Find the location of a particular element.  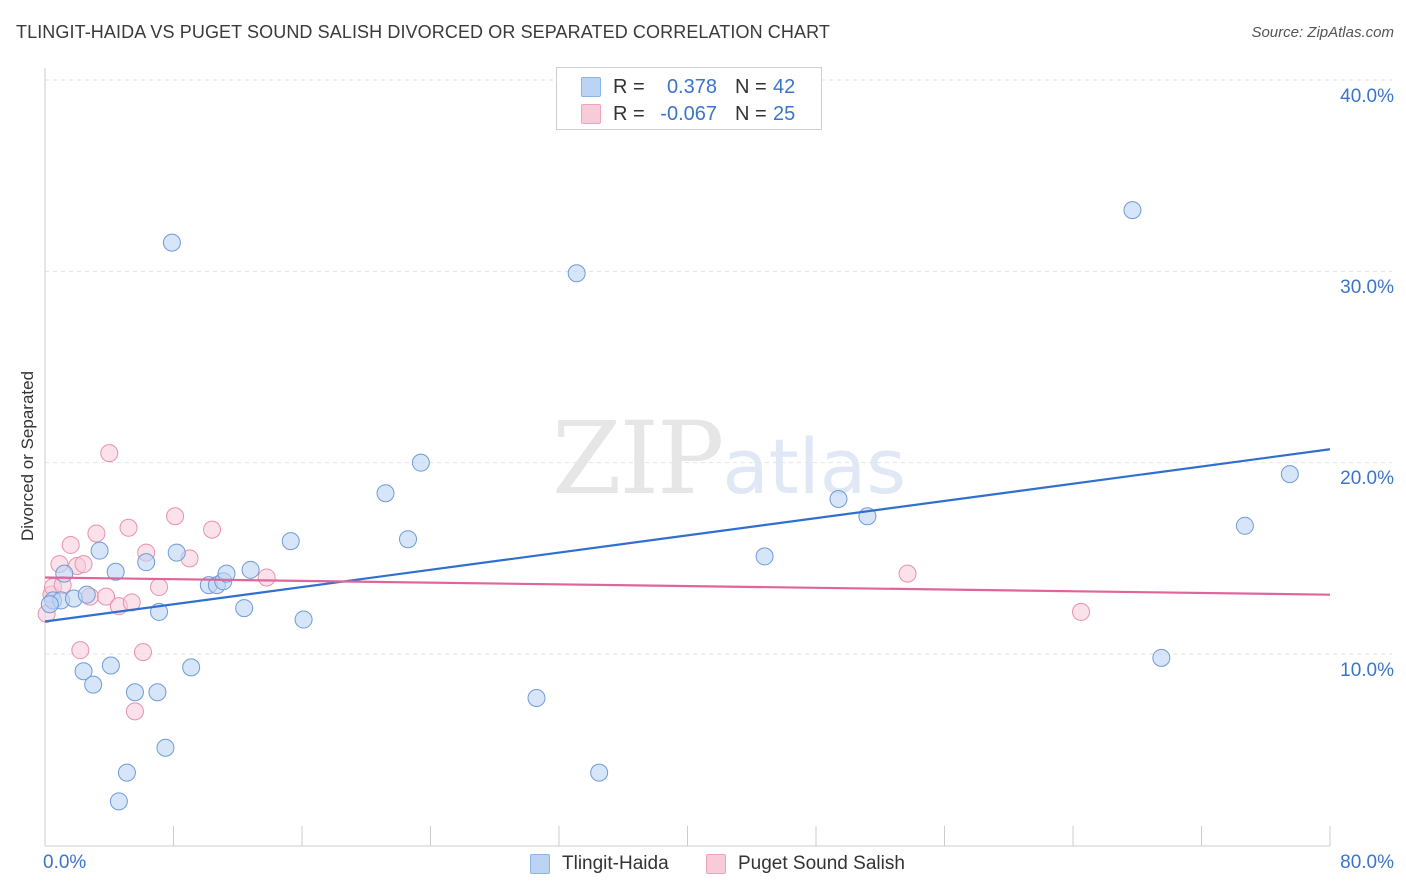

legend-r-value: -0.067 is located at coordinates (688, 113).